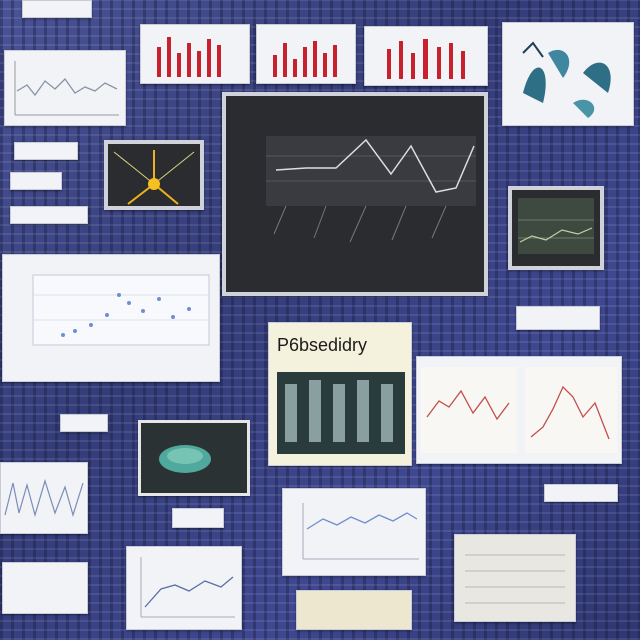  I want to click on burst-screen, so click(154, 175).